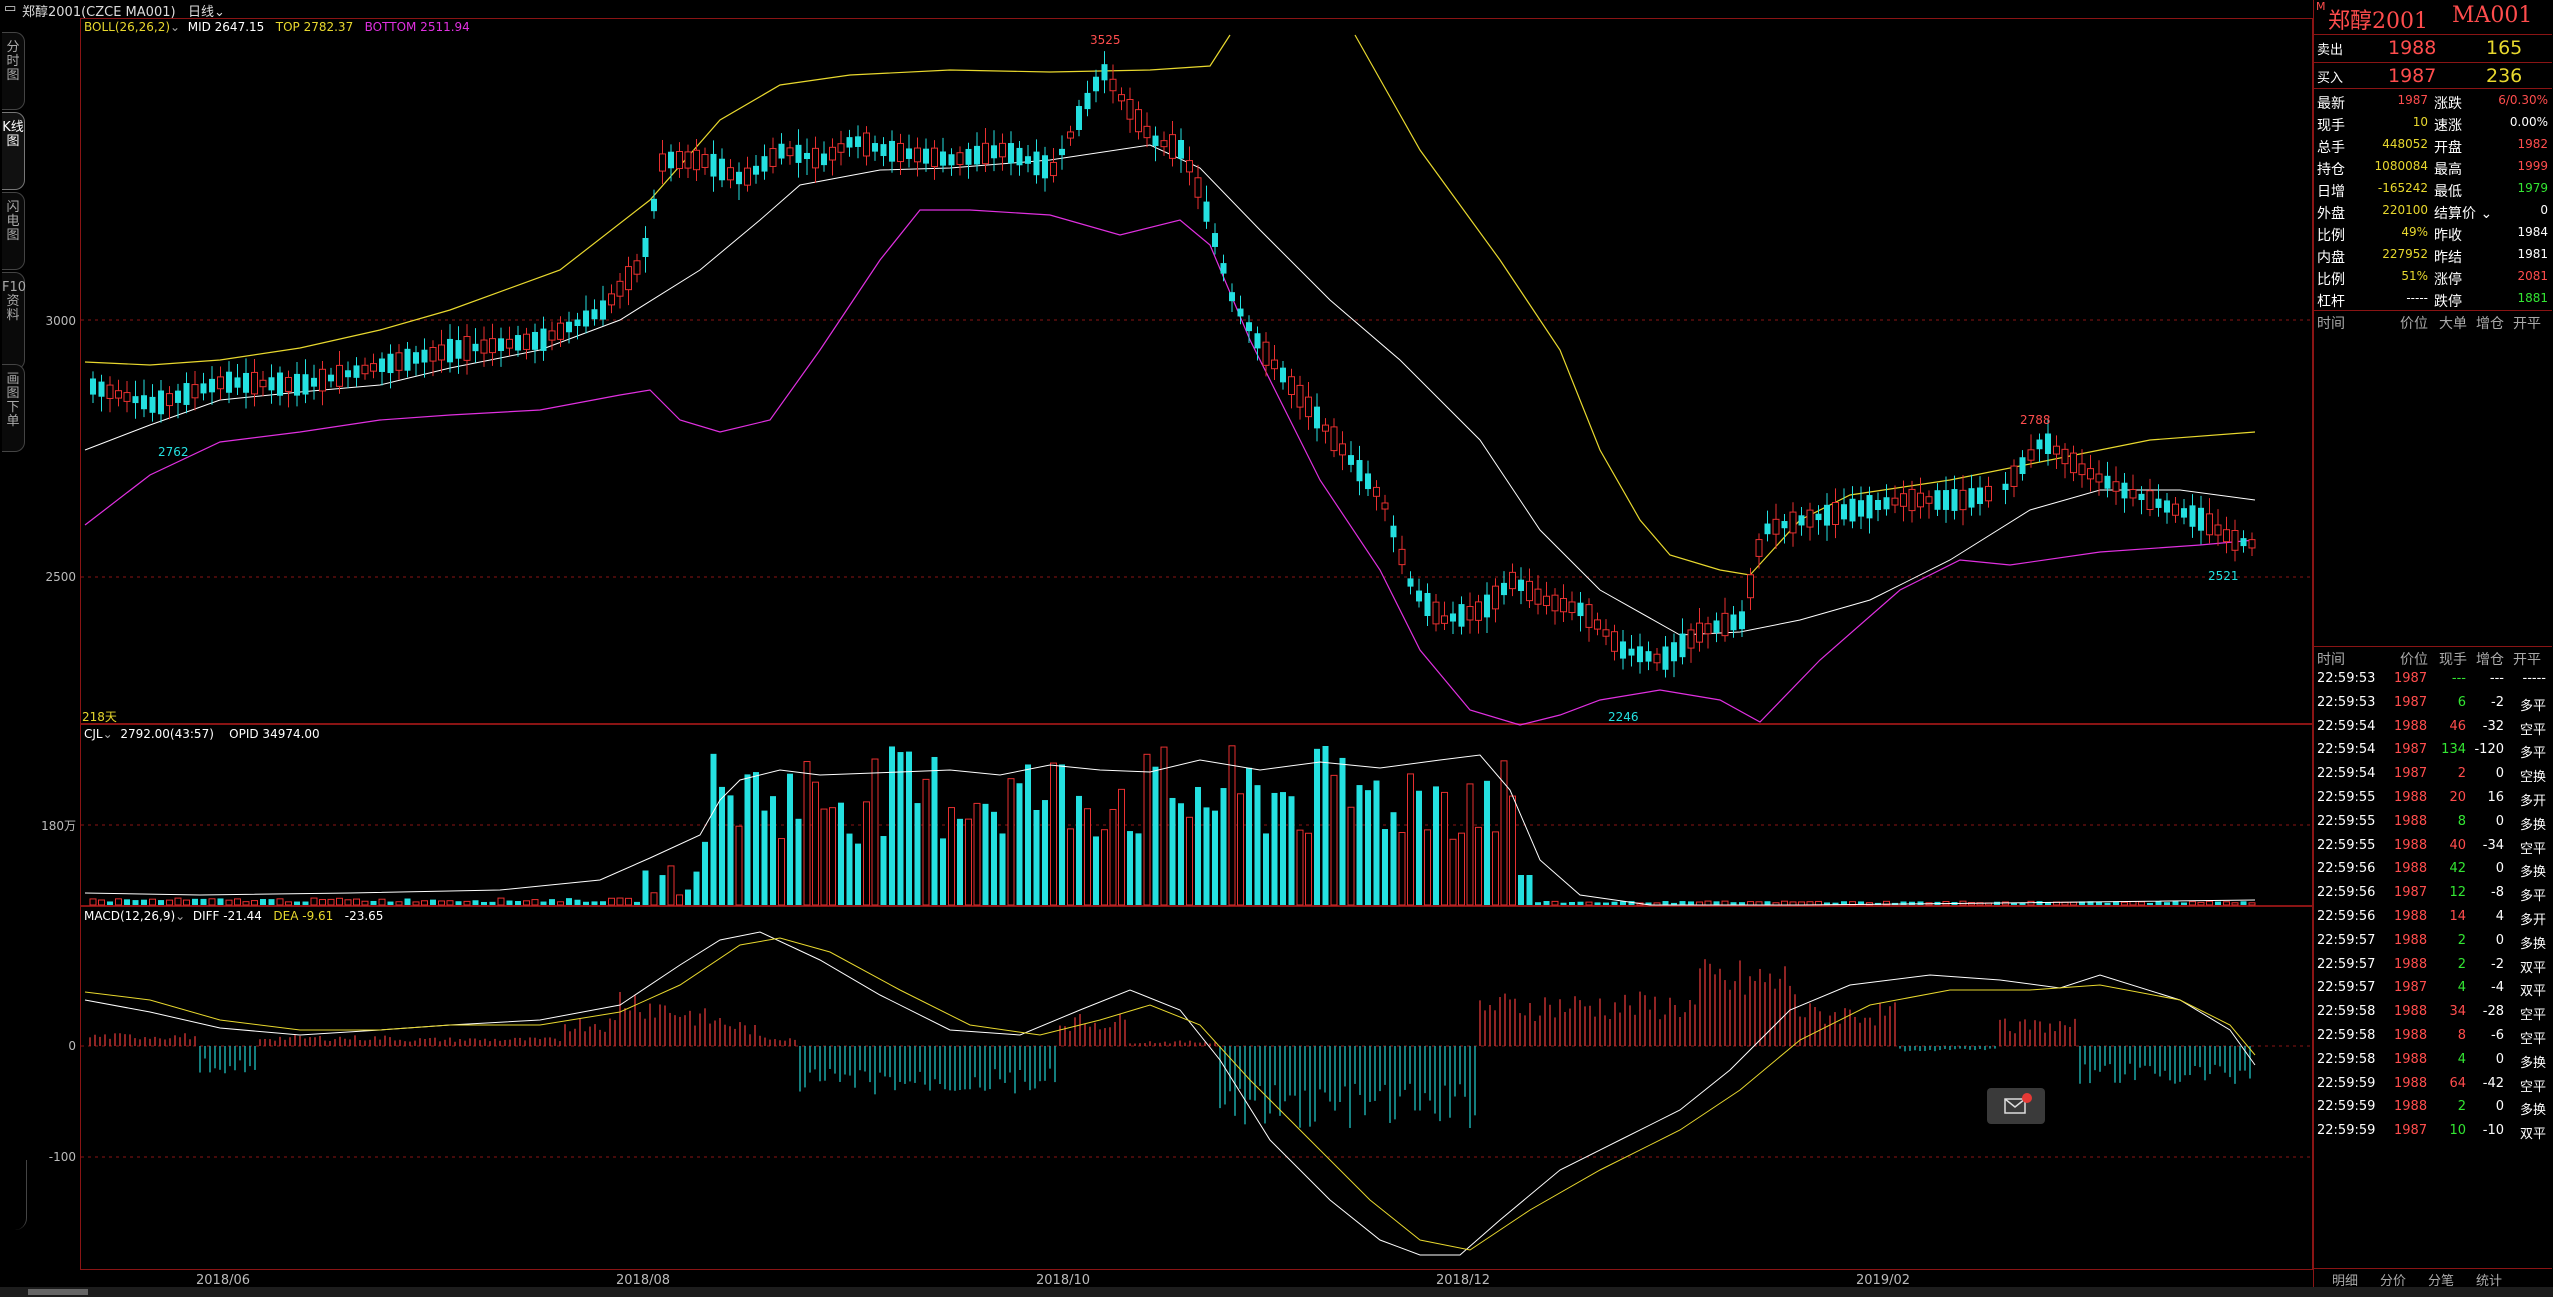  I want to click on tab-kline: K线图, so click(13, 151).